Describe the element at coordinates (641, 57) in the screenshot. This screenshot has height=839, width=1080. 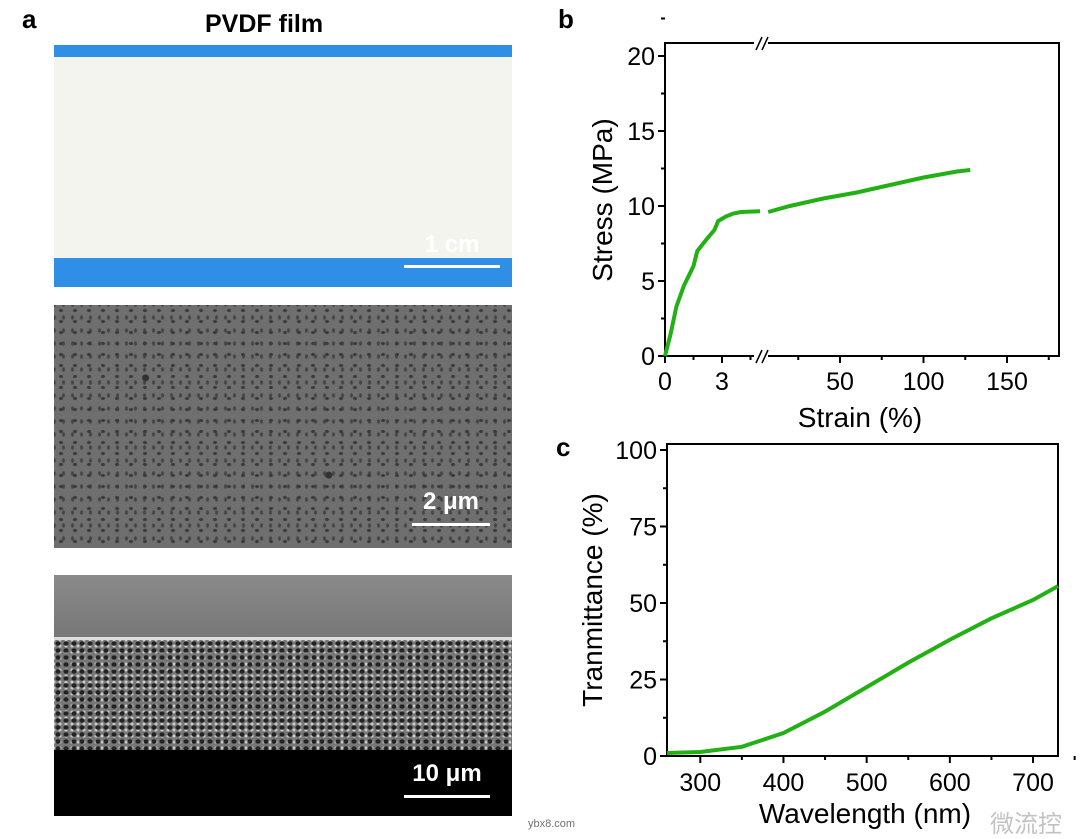
I see `y-tick-label: 20` at that location.